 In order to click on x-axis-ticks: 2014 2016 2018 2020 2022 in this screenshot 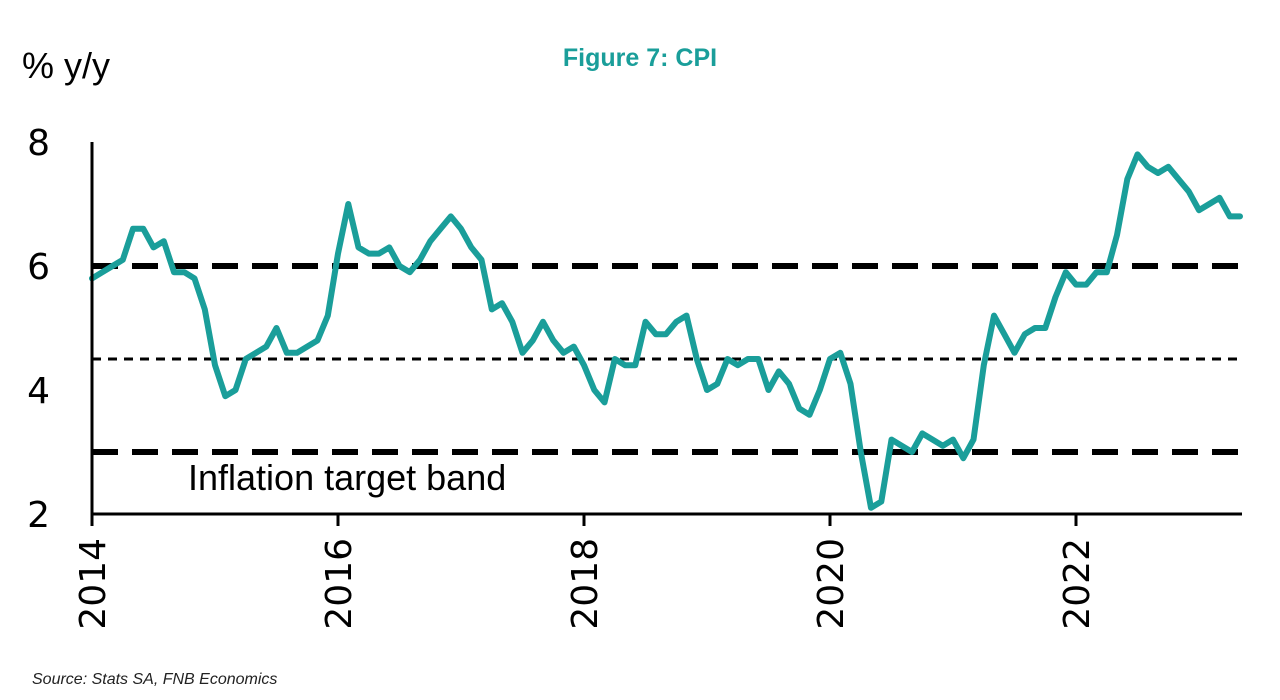, I will do `click(585, 572)`.